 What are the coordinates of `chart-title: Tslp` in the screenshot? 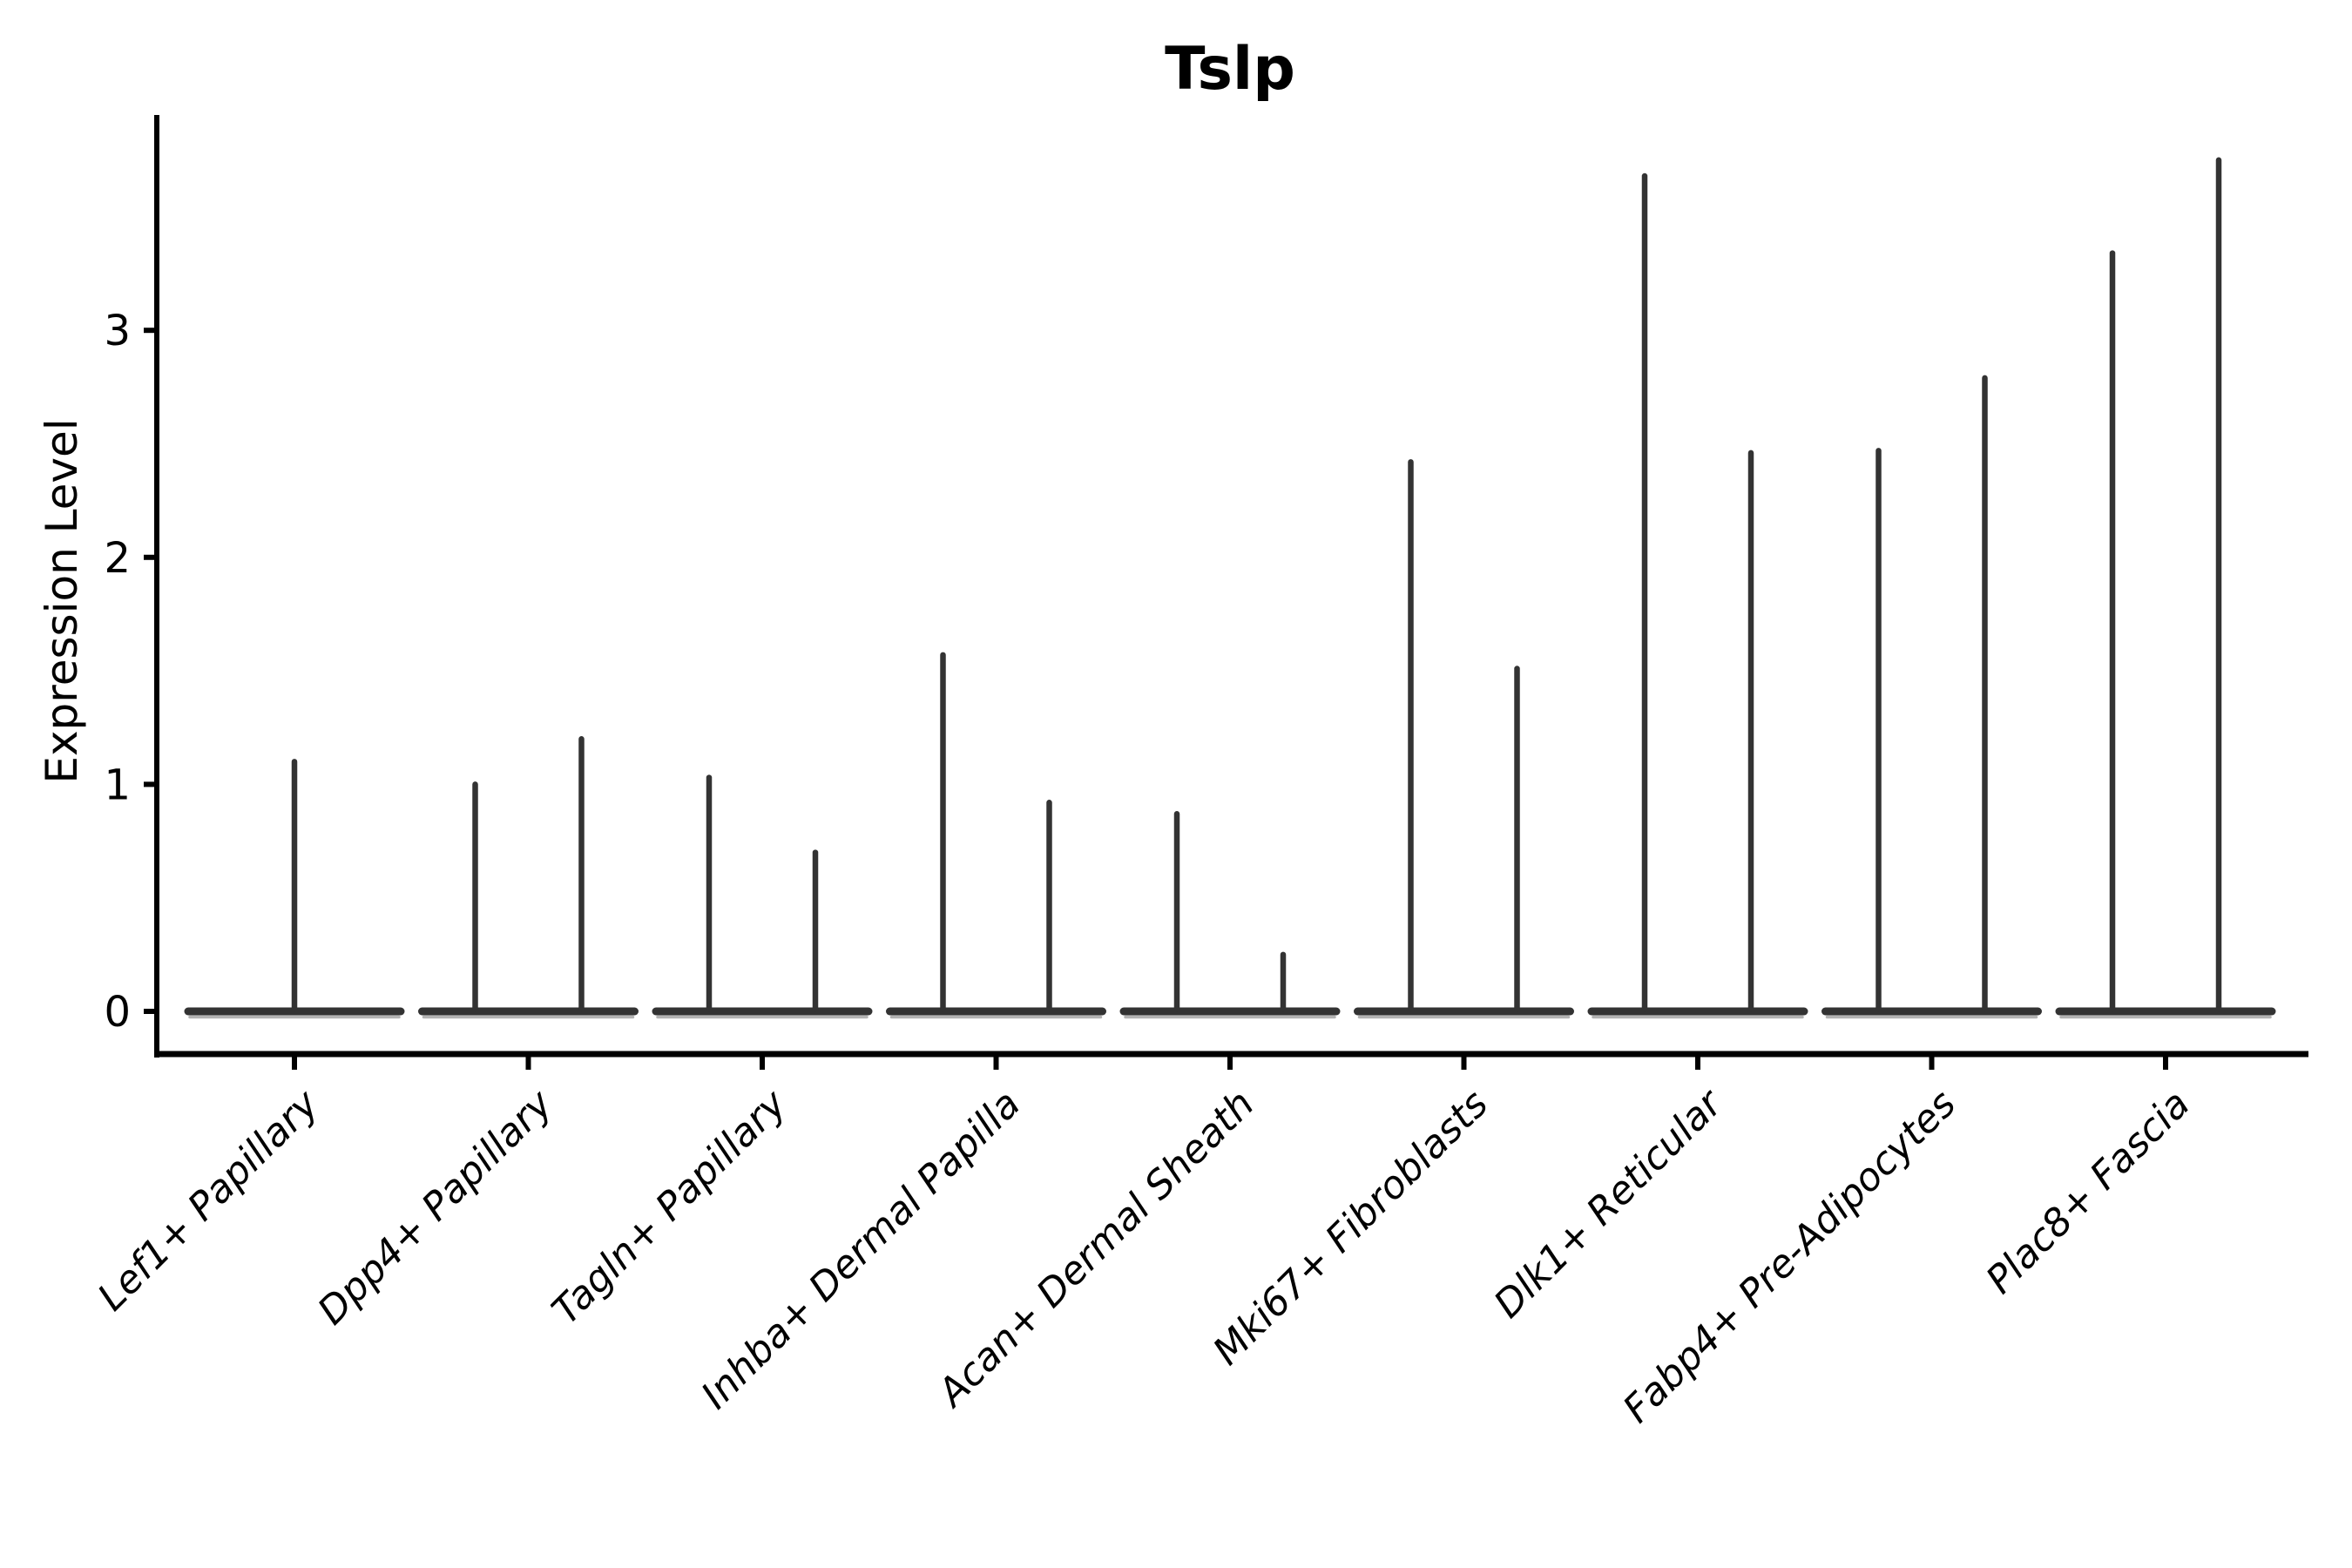 It's located at (1230, 69).